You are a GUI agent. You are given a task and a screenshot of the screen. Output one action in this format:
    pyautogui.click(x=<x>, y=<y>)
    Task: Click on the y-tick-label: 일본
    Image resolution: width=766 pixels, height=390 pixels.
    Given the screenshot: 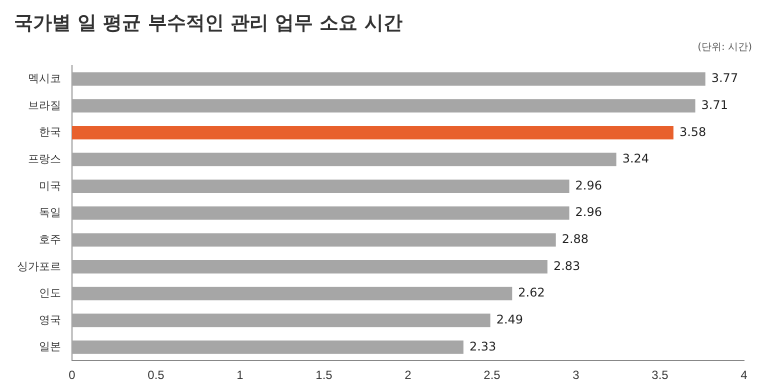 What is the action you would take?
    pyautogui.click(x=50, y=347)
    